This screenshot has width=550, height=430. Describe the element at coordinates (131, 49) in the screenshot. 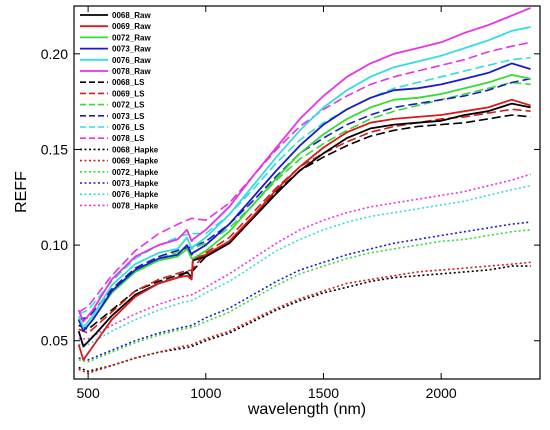

I see `legend-label: 0073_Raw` at that location.